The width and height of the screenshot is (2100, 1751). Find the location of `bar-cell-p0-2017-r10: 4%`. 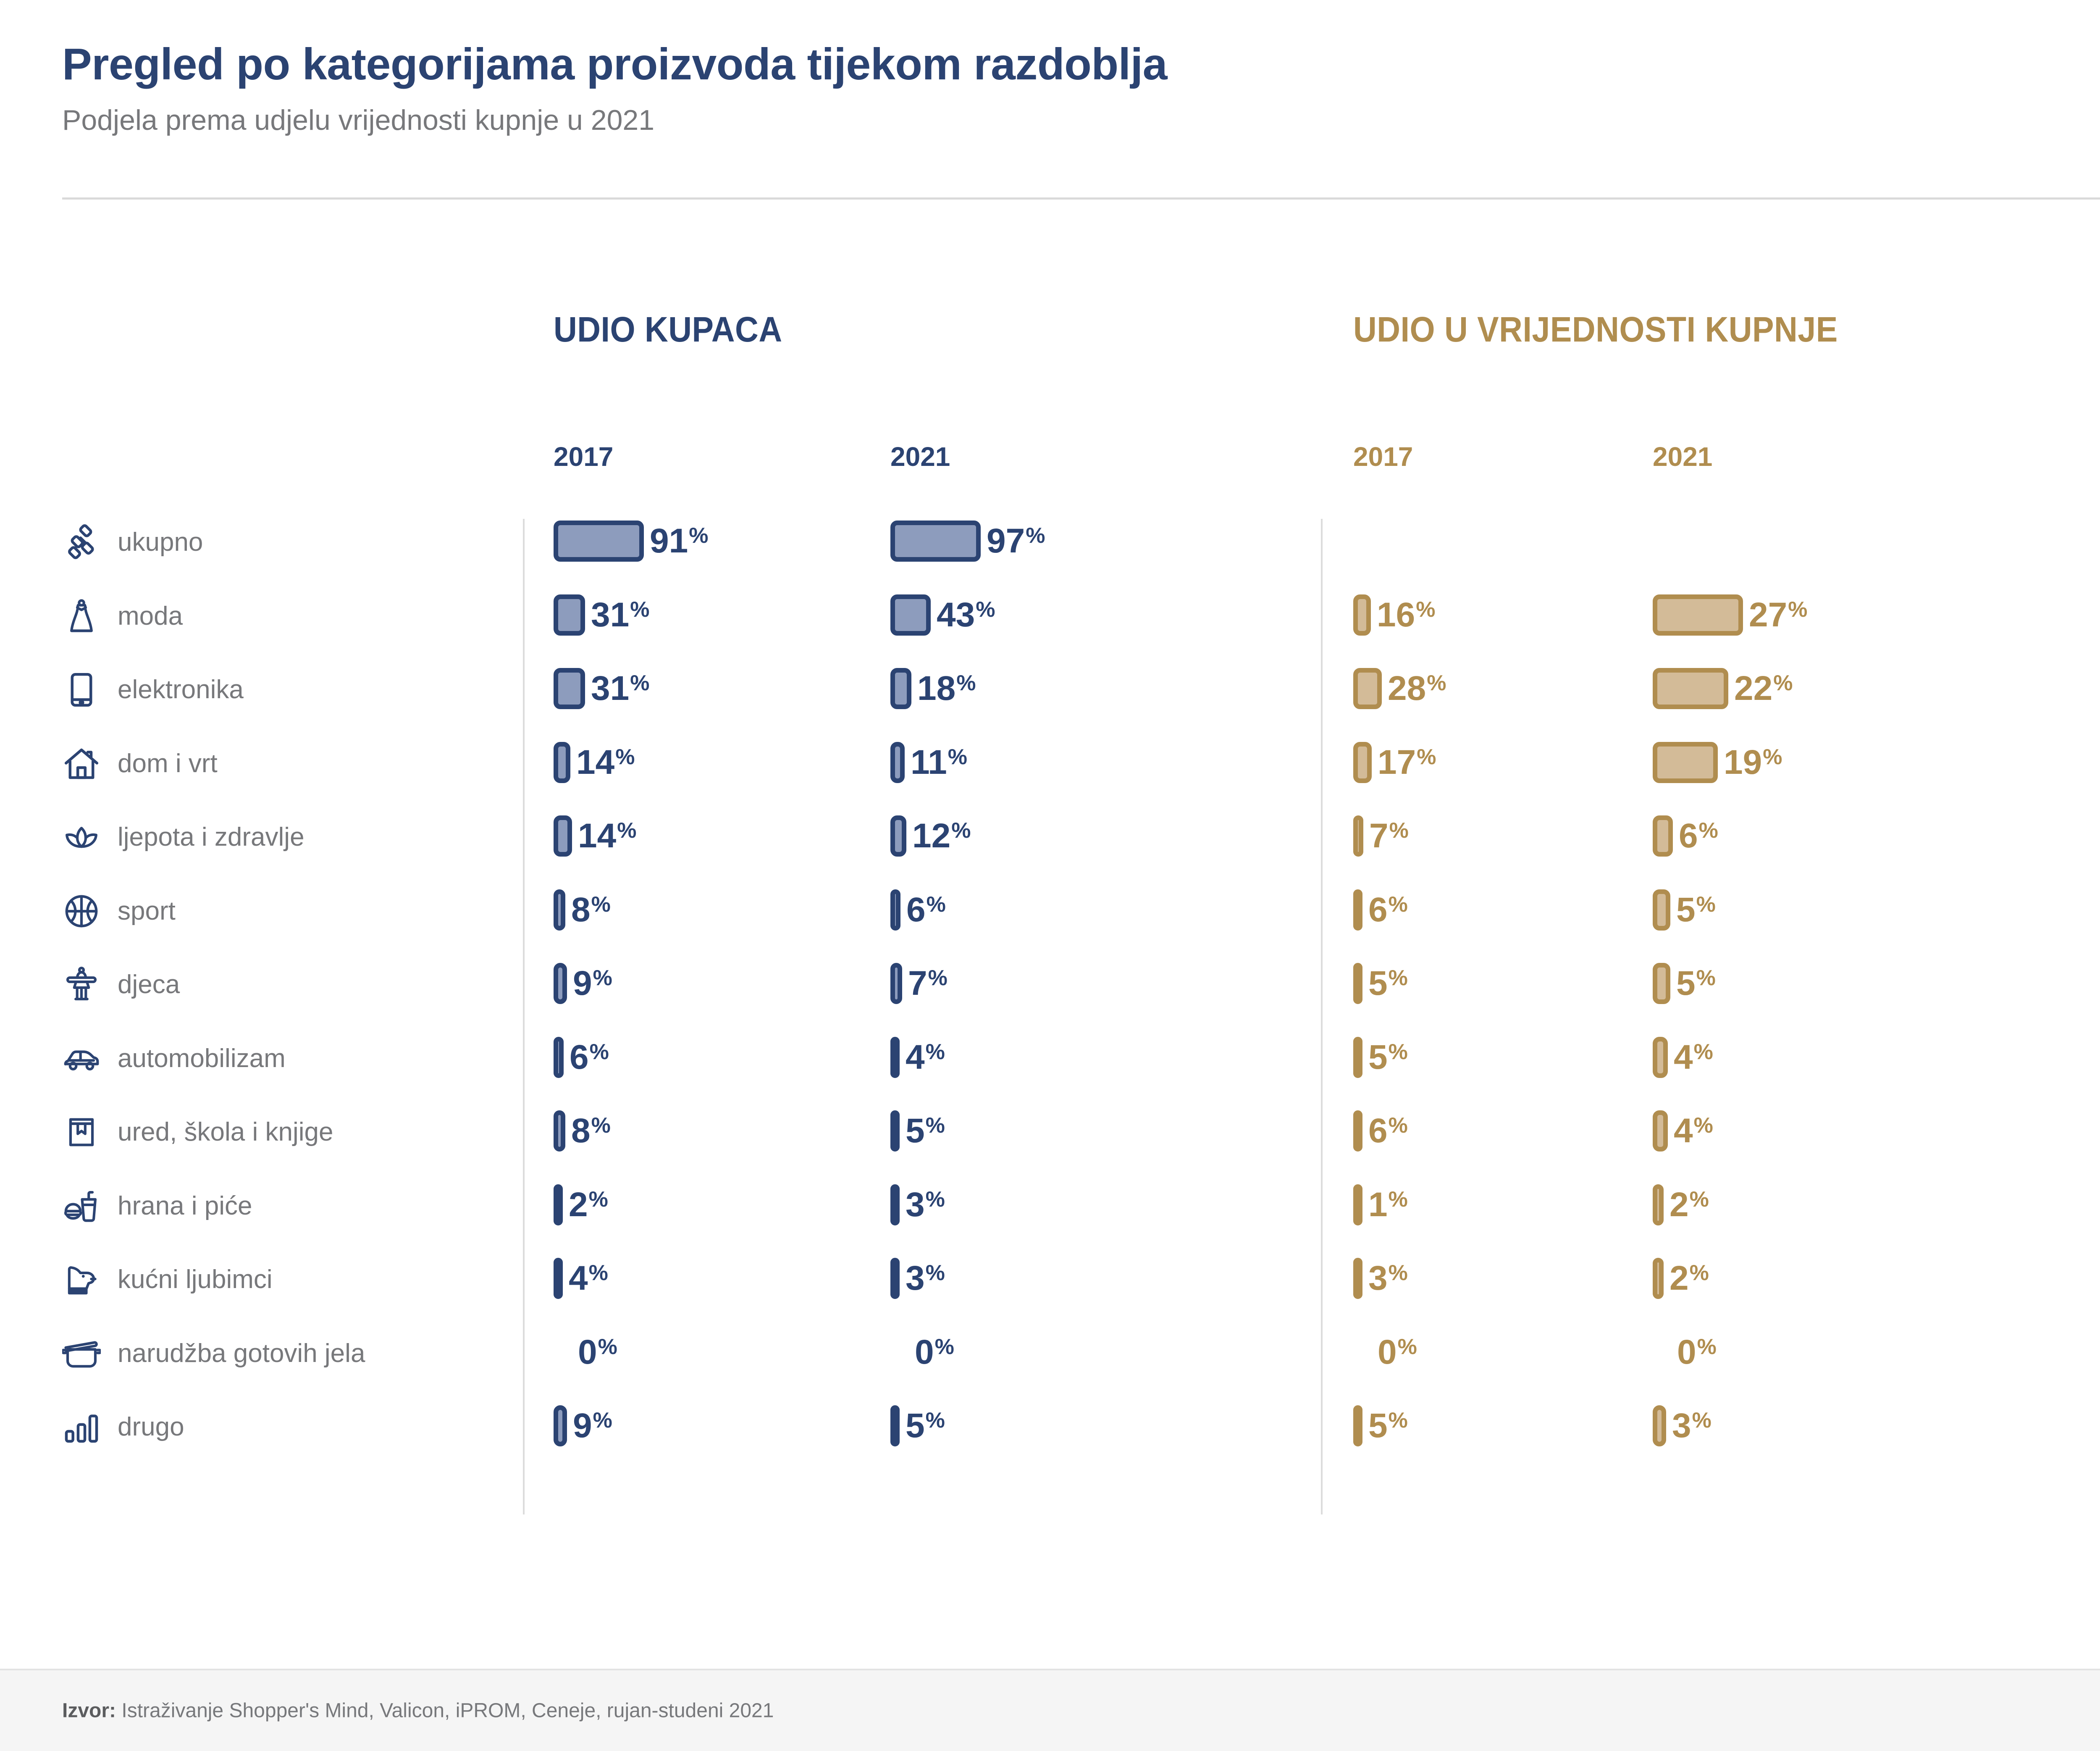

bar-cell-p0-2017-r10: 4% is located at coordinates (581, 1278).